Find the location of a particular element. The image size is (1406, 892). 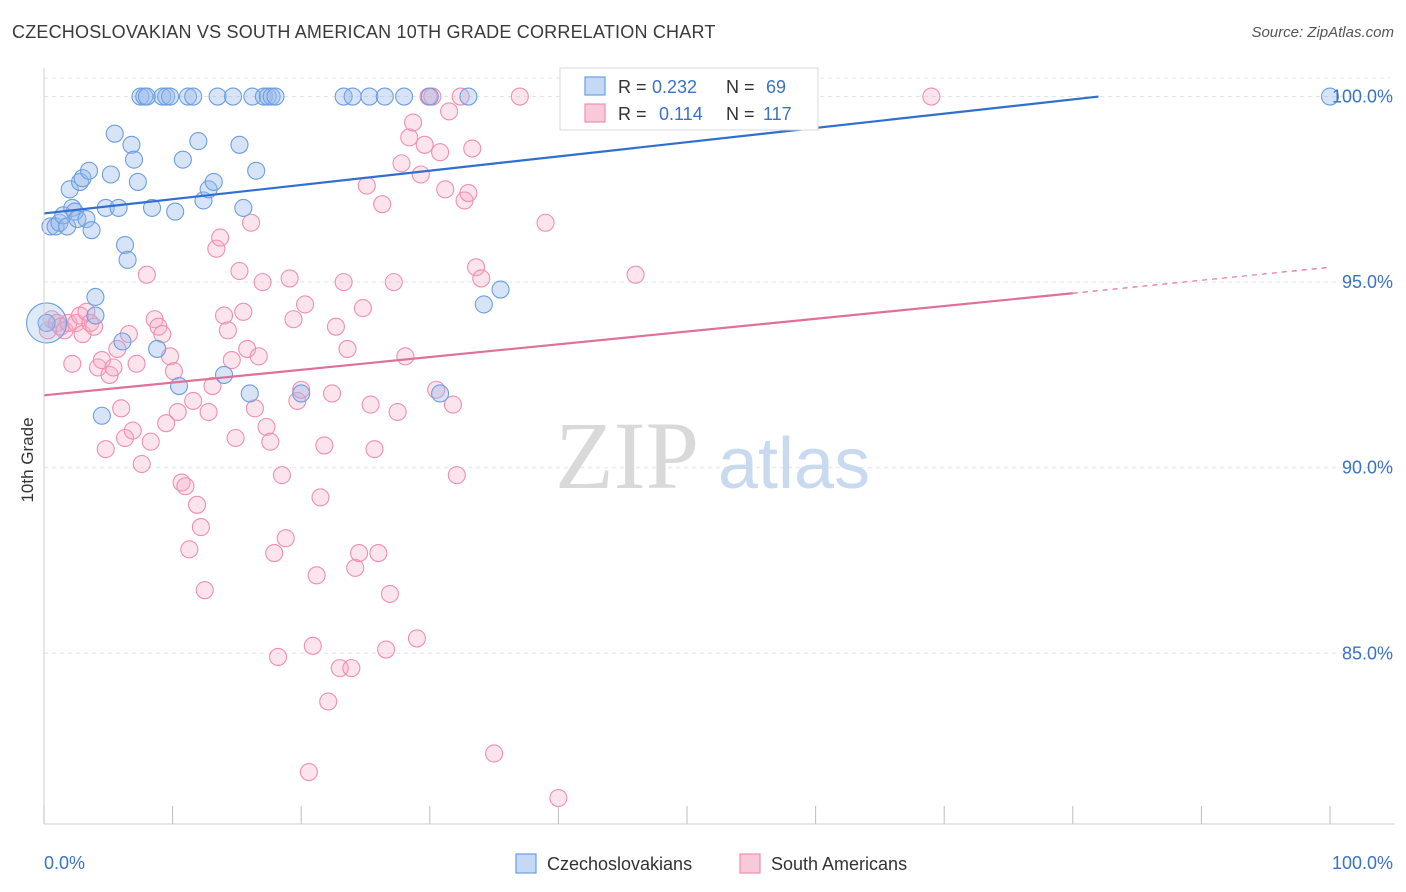

source-label: Source: ZipAtlas.com is located at coordinates (1322, 32).